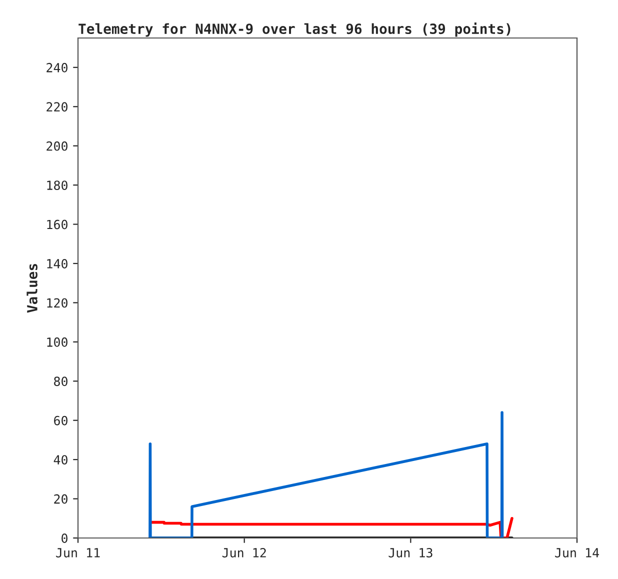 The width and height of the screenshot is (618, 579). Describe the element at coordinates (57, 146) in the screenshot. I see `y-tick-label: 200` at that location.